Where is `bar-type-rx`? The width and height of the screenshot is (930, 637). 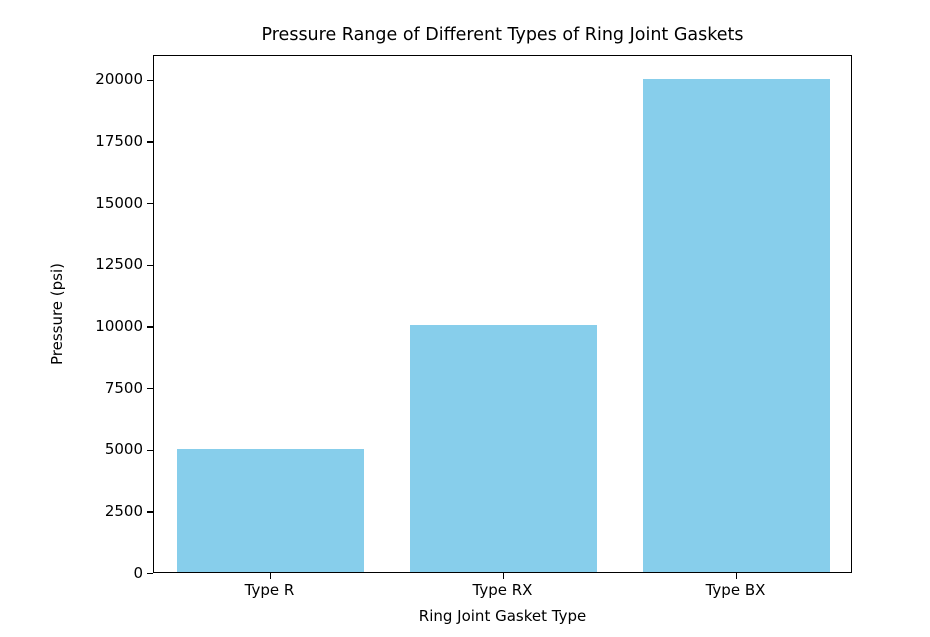 bar-type-rx is located at coordinates (503, 448).